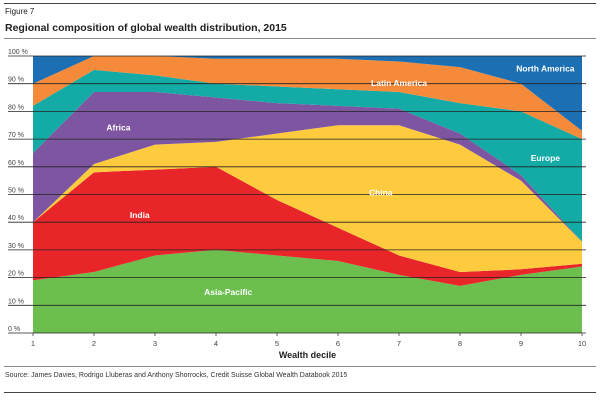  I want to click on bottom-rule, so click(300, 392).